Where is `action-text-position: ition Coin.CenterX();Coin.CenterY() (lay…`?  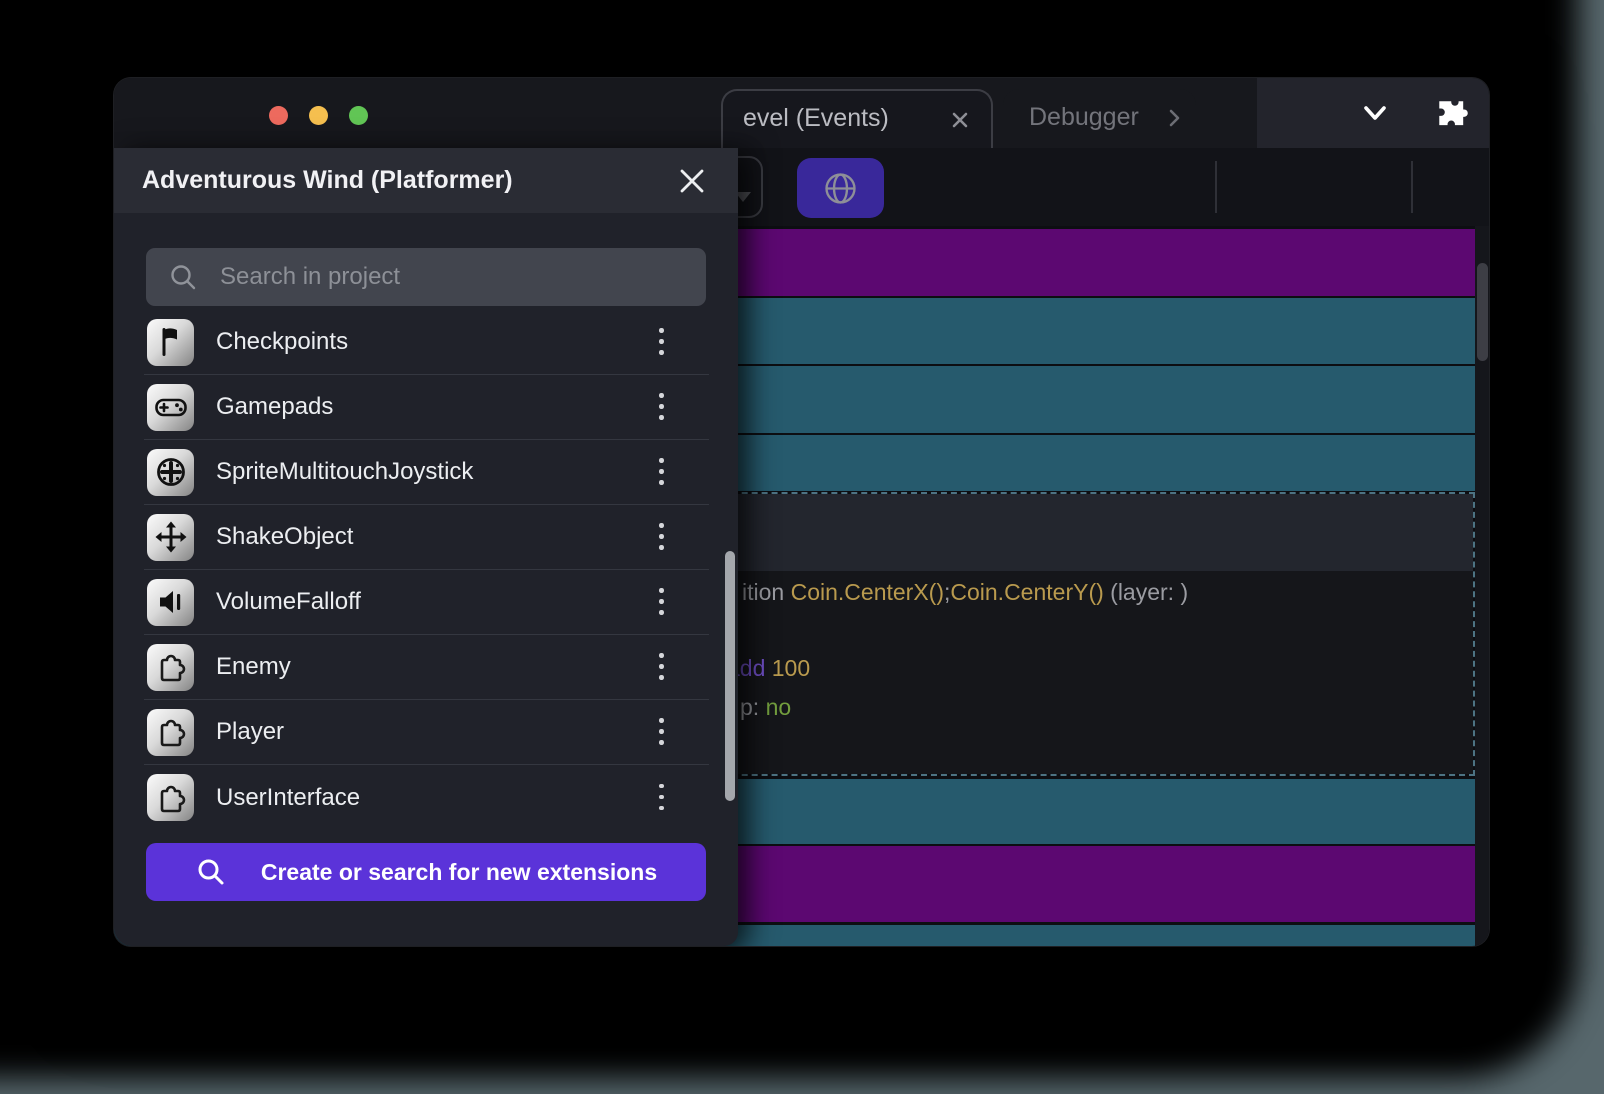 action-text-position: ition Coin.CenterX();Coin.CenterY() (lay… is located at coordinates (965, 592).